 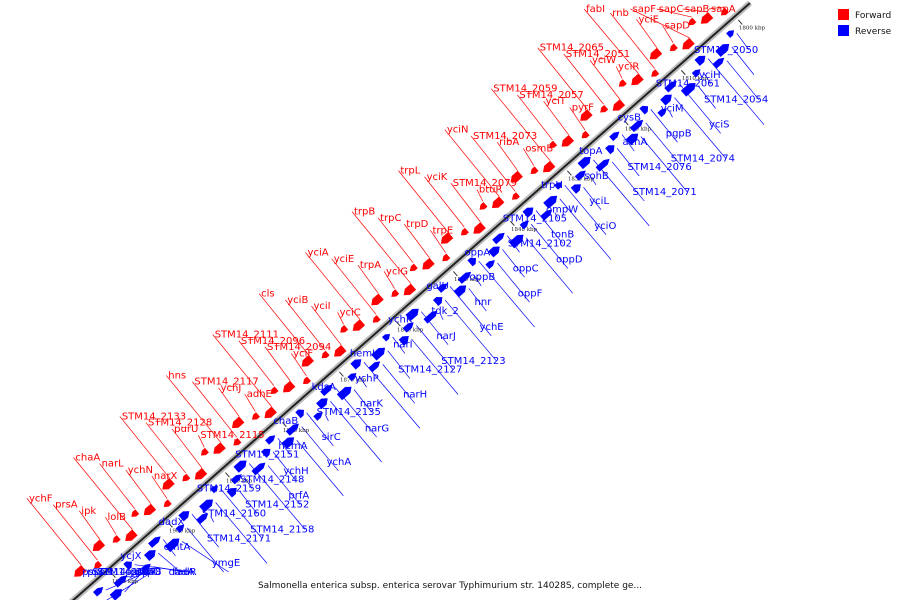 What do you see at coordinates (540, 243) in the screenshot?
I see `reverse-gene-label: STM14_2102` at bounding box center [540, 243].